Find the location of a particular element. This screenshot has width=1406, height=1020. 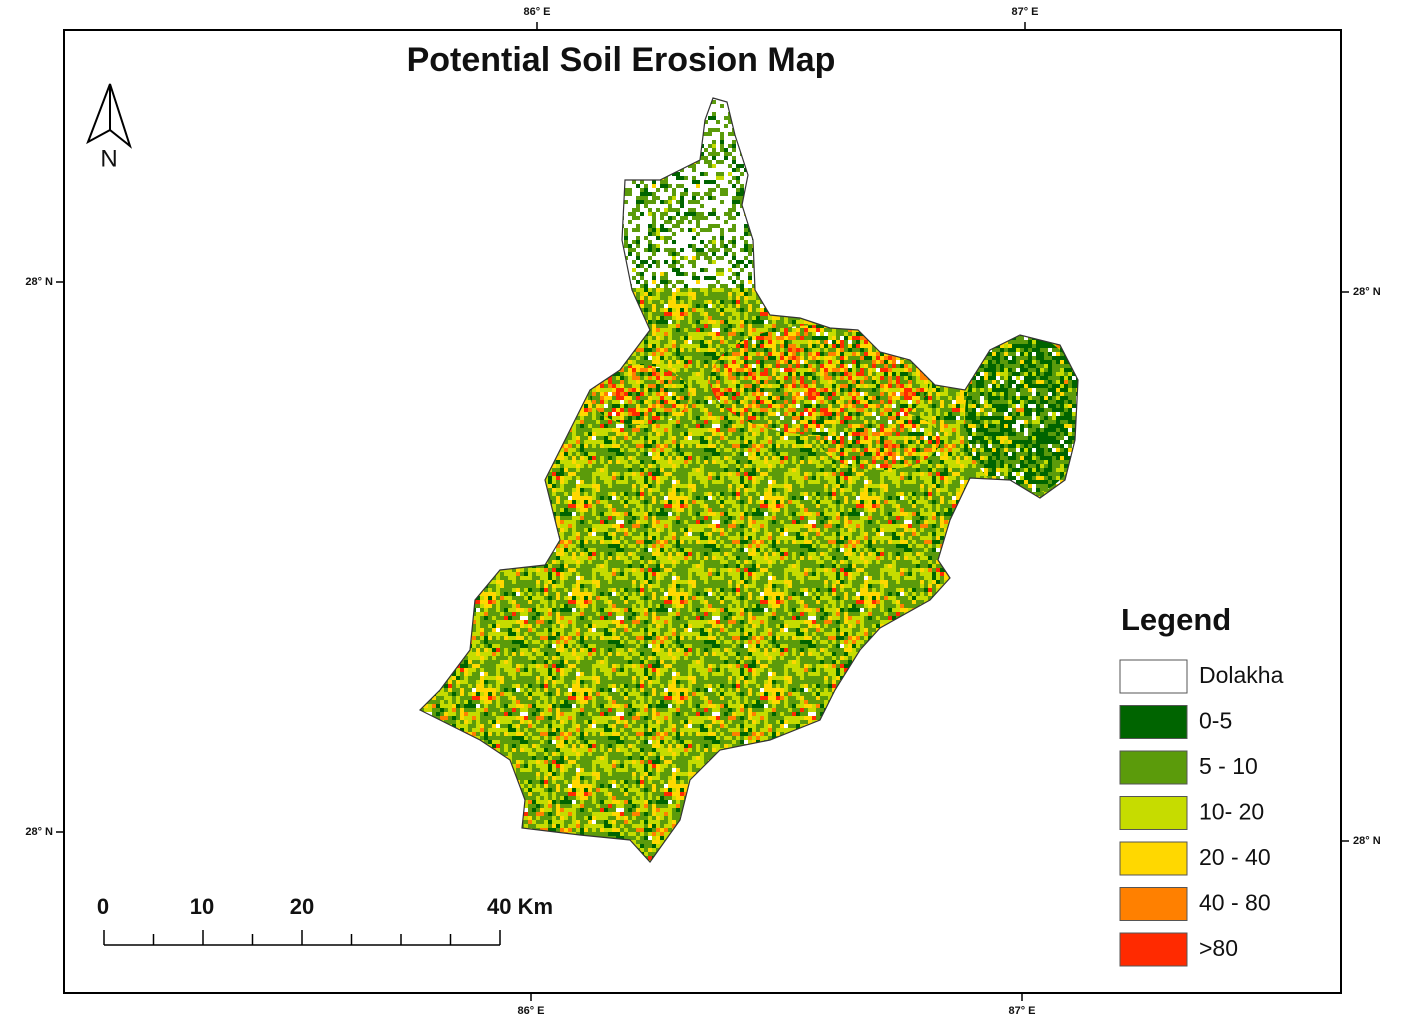

scale-bar is located at coordinates (302, 938).